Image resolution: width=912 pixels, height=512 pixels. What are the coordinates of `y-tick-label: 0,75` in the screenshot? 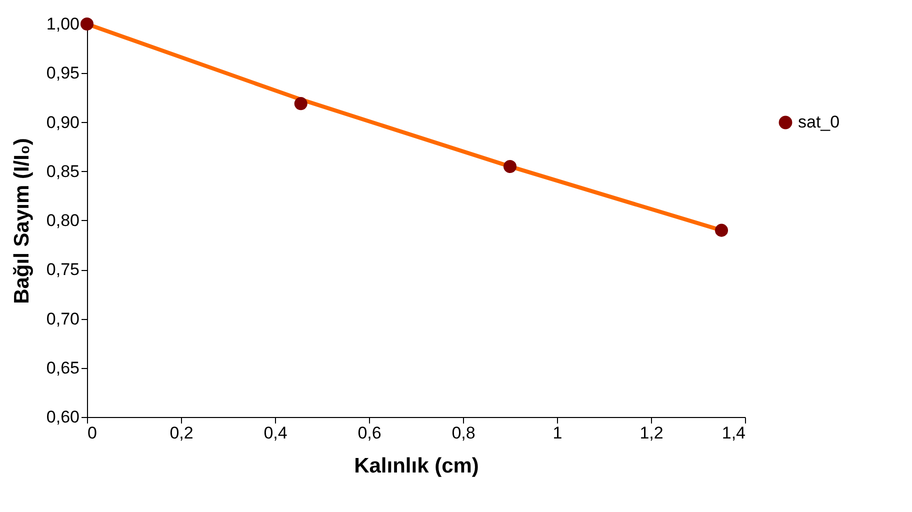 It's located at (63, 270).